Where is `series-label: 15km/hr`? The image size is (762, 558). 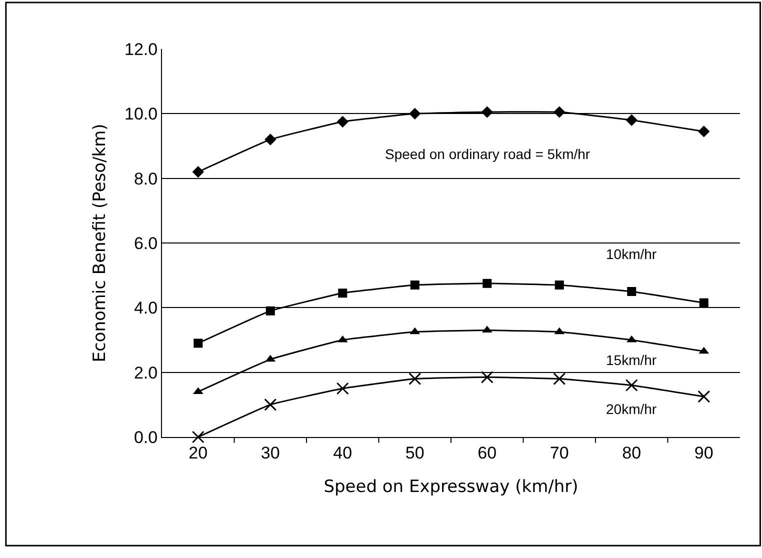
series-label: 15km/hr is located at coordinates (631, 360).